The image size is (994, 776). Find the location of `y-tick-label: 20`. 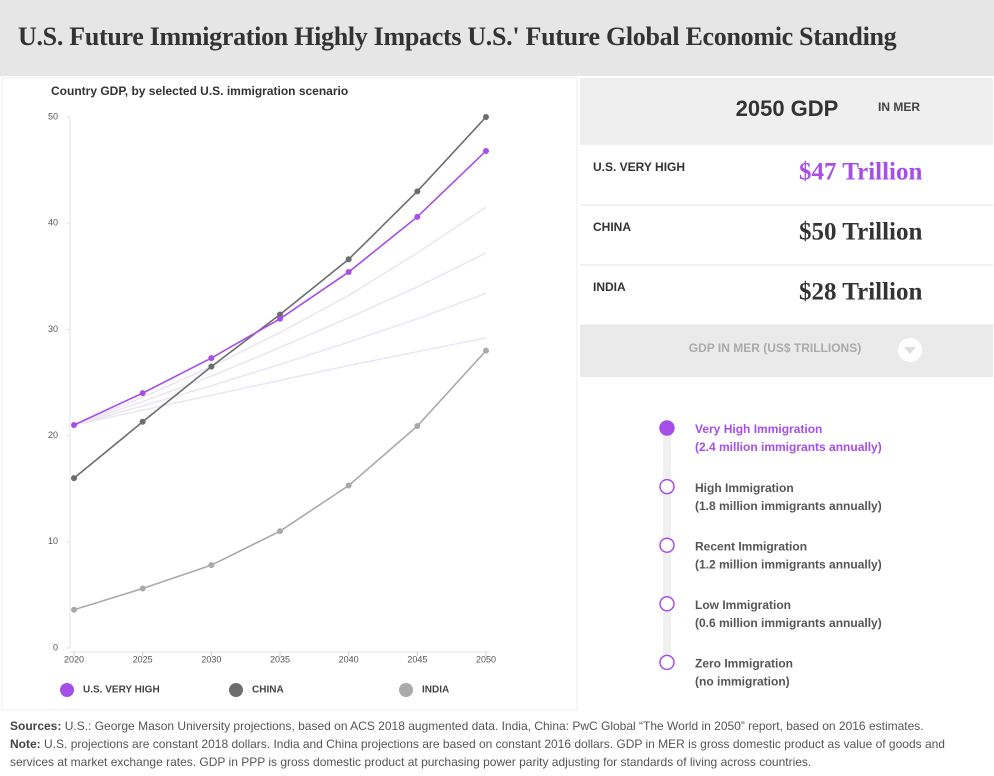

y-tick-label: 20 is located at coordinates (53, 435).